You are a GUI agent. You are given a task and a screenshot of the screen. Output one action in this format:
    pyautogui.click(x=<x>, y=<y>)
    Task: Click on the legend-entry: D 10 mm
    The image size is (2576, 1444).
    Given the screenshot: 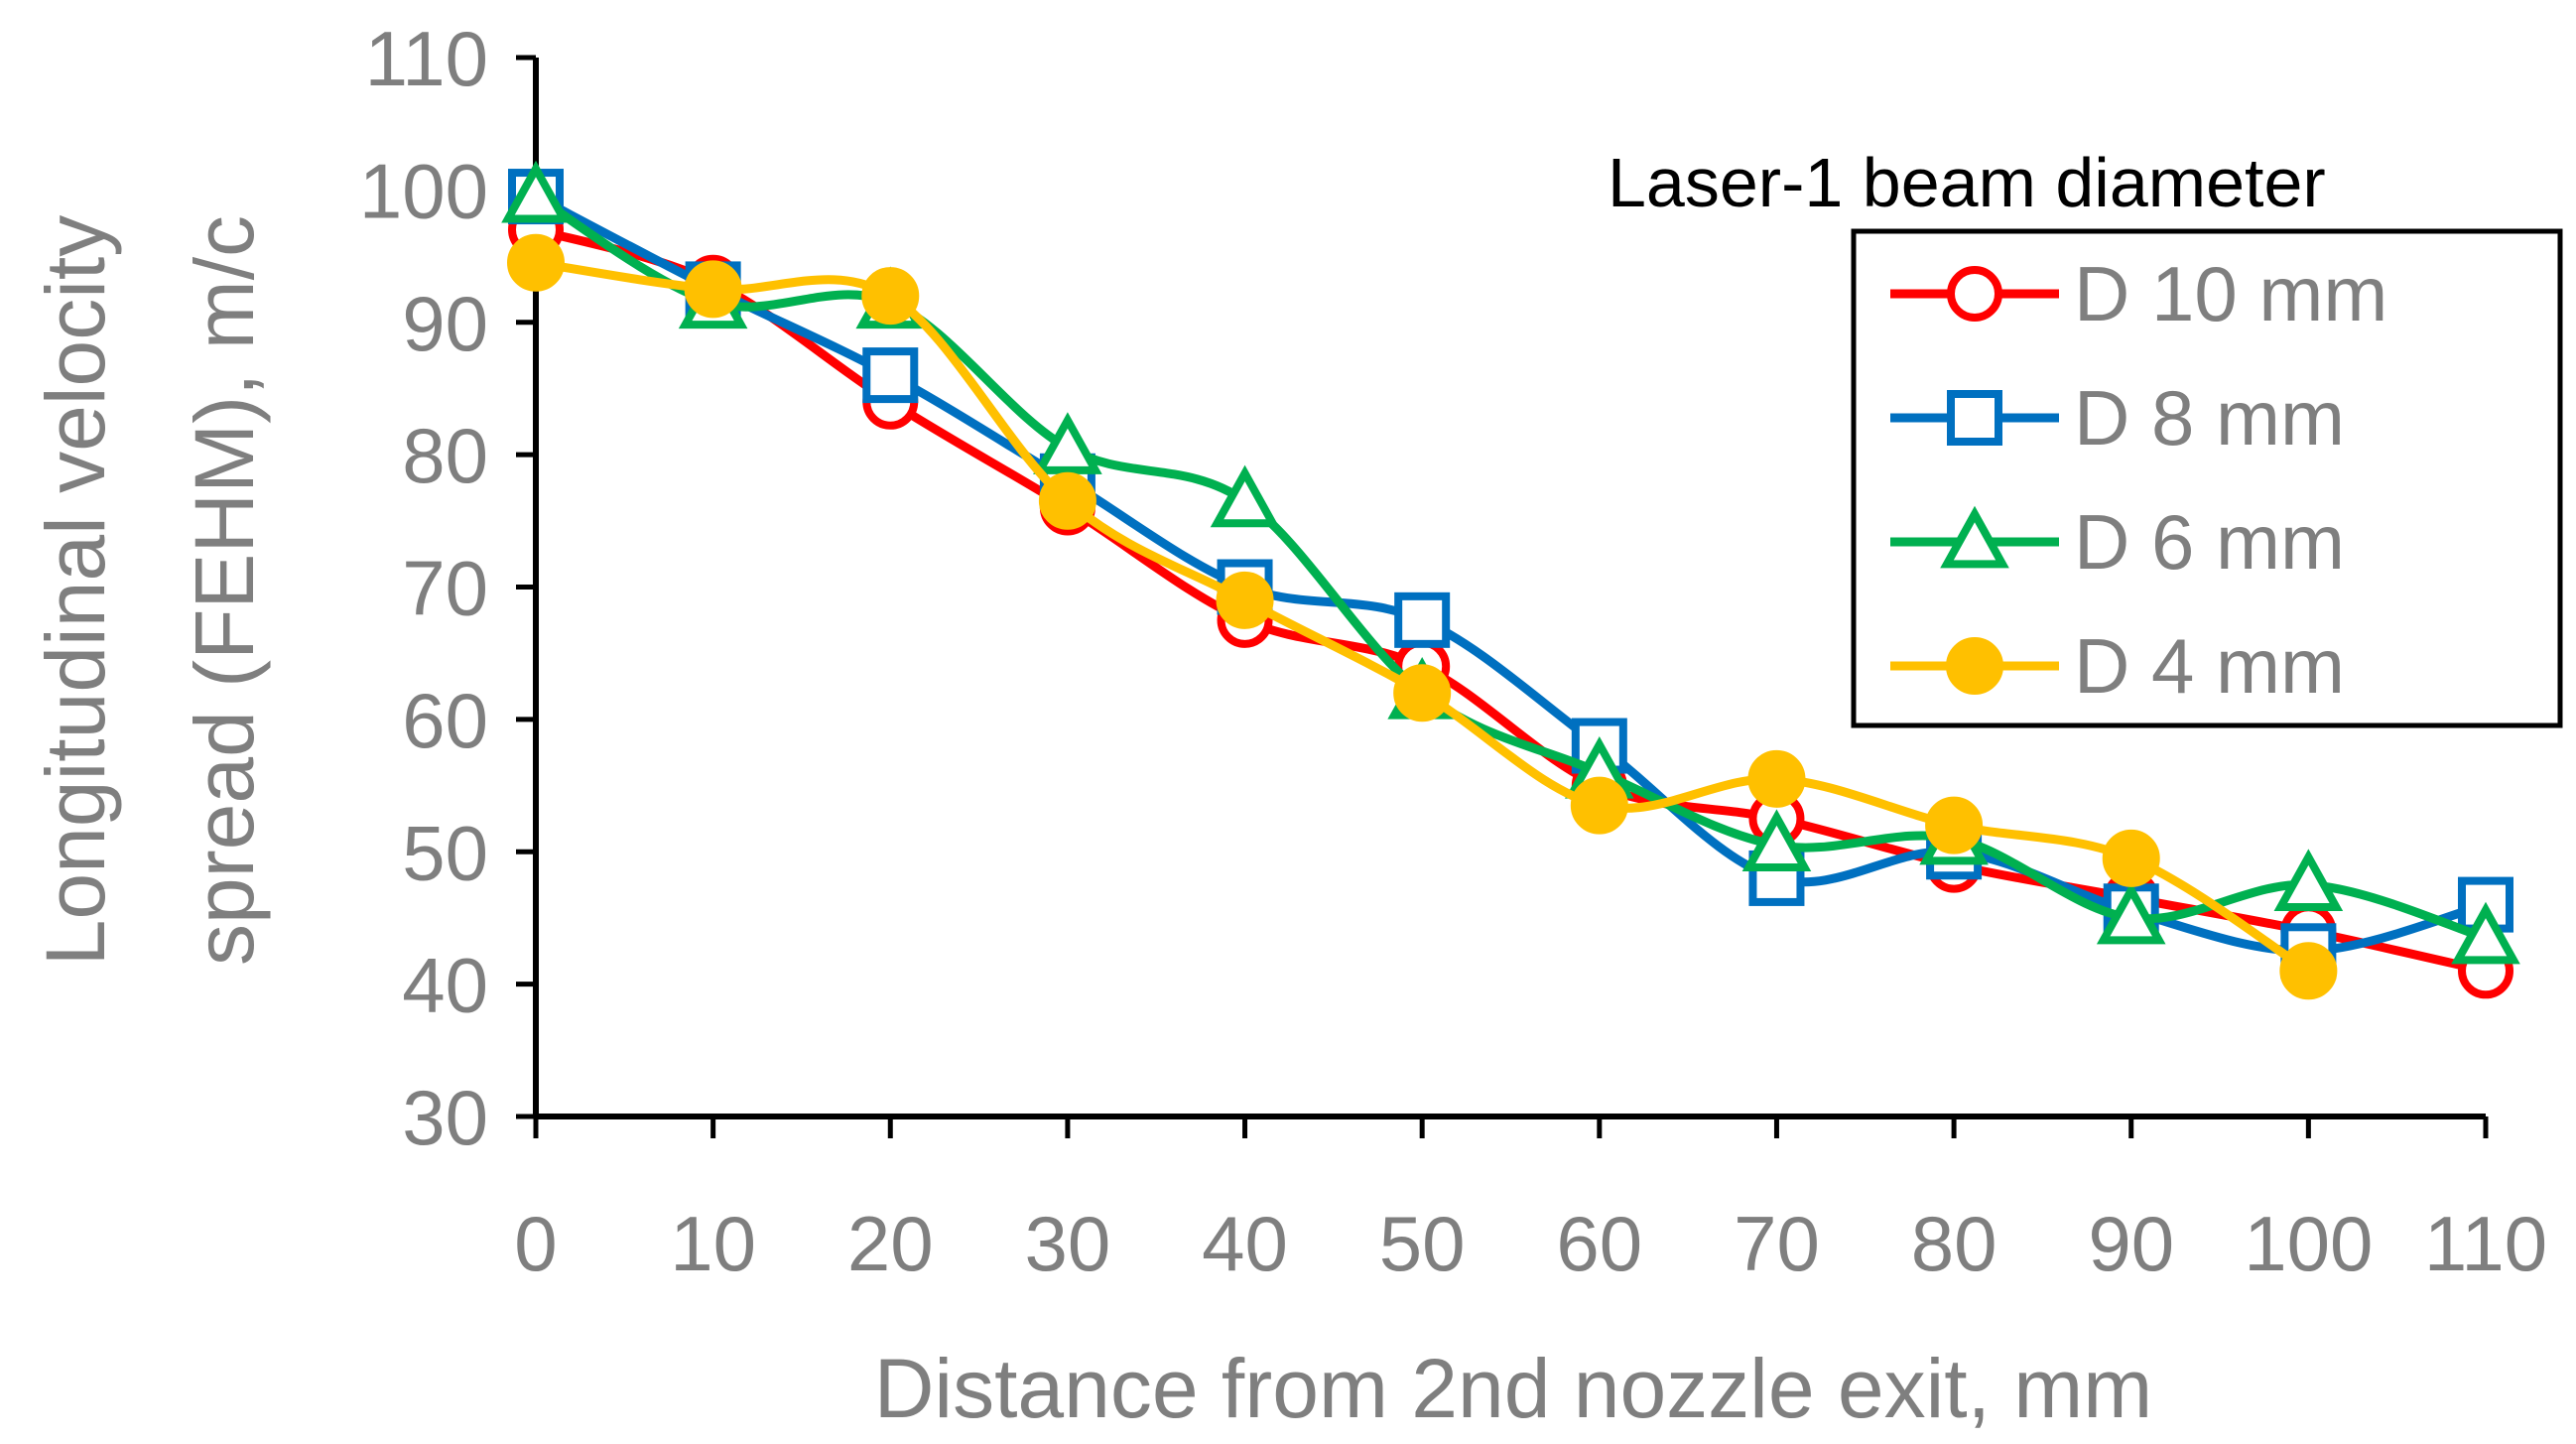 What is the action you would take?
    pyautogui.click(x=2139, y=293)
    